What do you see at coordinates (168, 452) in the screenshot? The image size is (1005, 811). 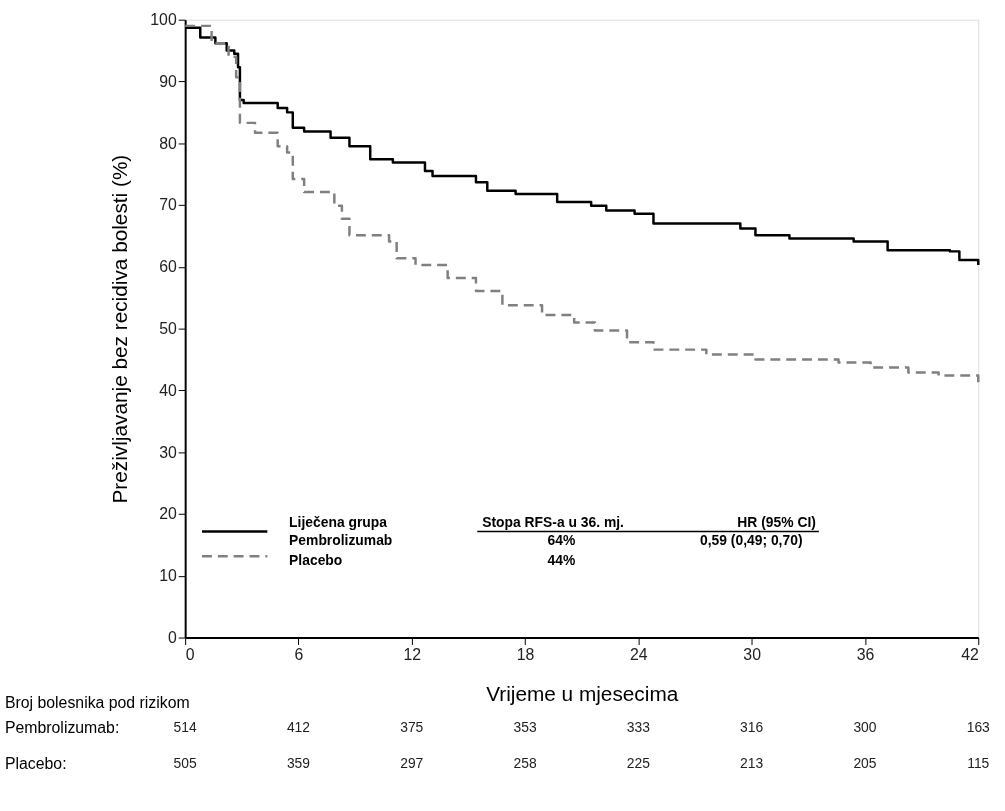 I see `y-tick-label: 30` at bounding box center [168, 452].